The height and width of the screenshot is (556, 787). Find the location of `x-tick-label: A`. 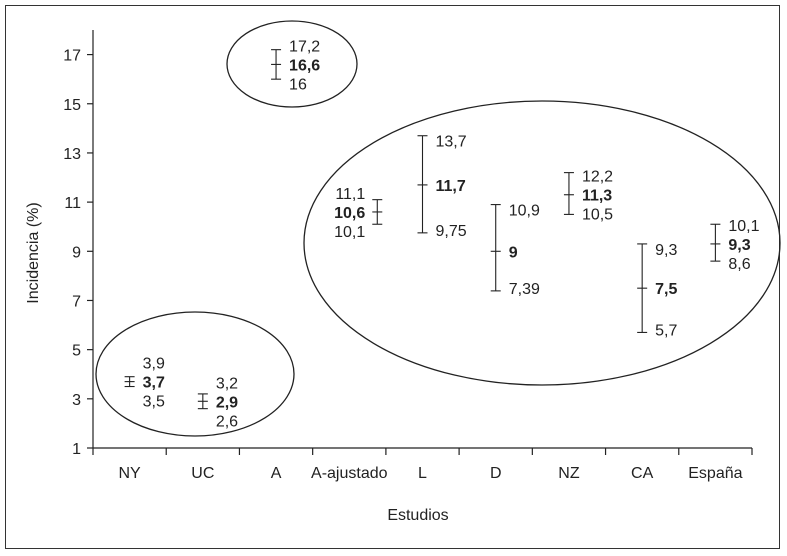

x-tick-label: A is located at coordinates (276, 473).